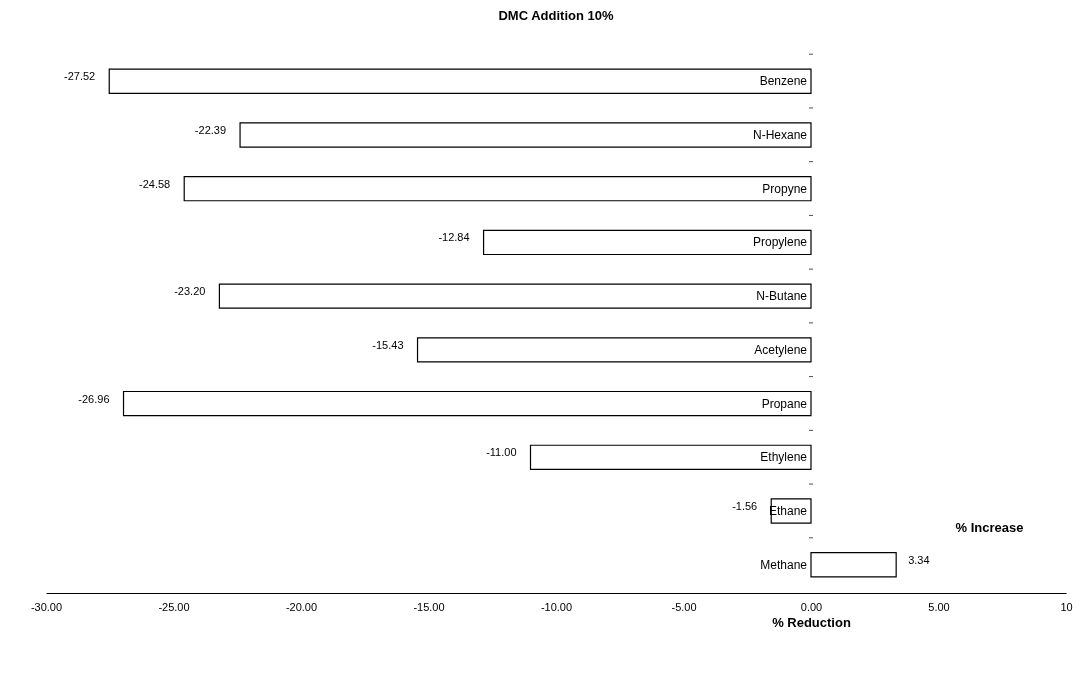 This screenshot has width=1085, height=687. Describe the element at coordinates (784, 564) in the screenshot. I see `y-tick-label: Methane` at that location.